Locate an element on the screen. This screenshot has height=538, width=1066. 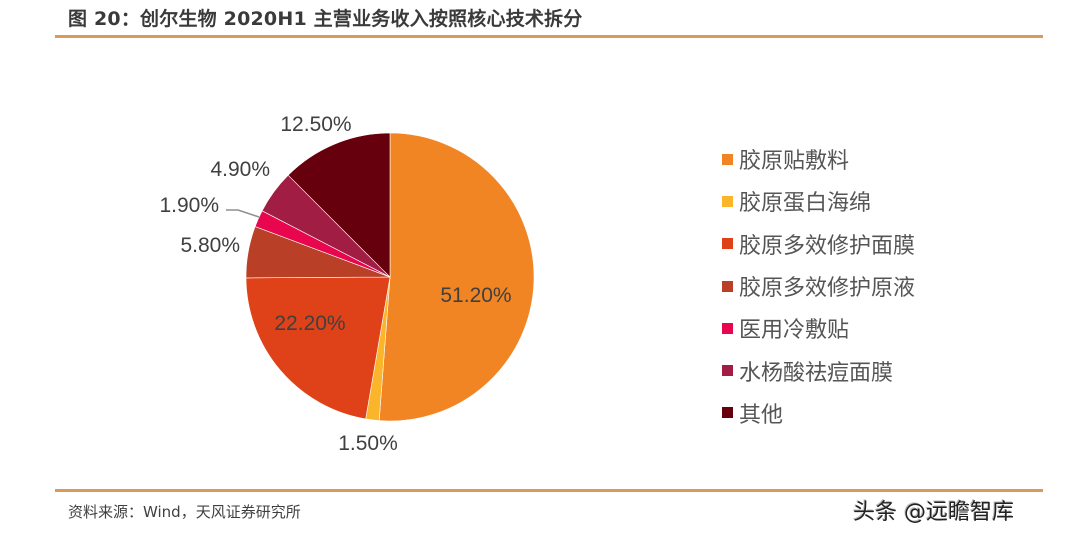
legend-label: 胶原多效修护面膜 is located at coordinates (827, 246).